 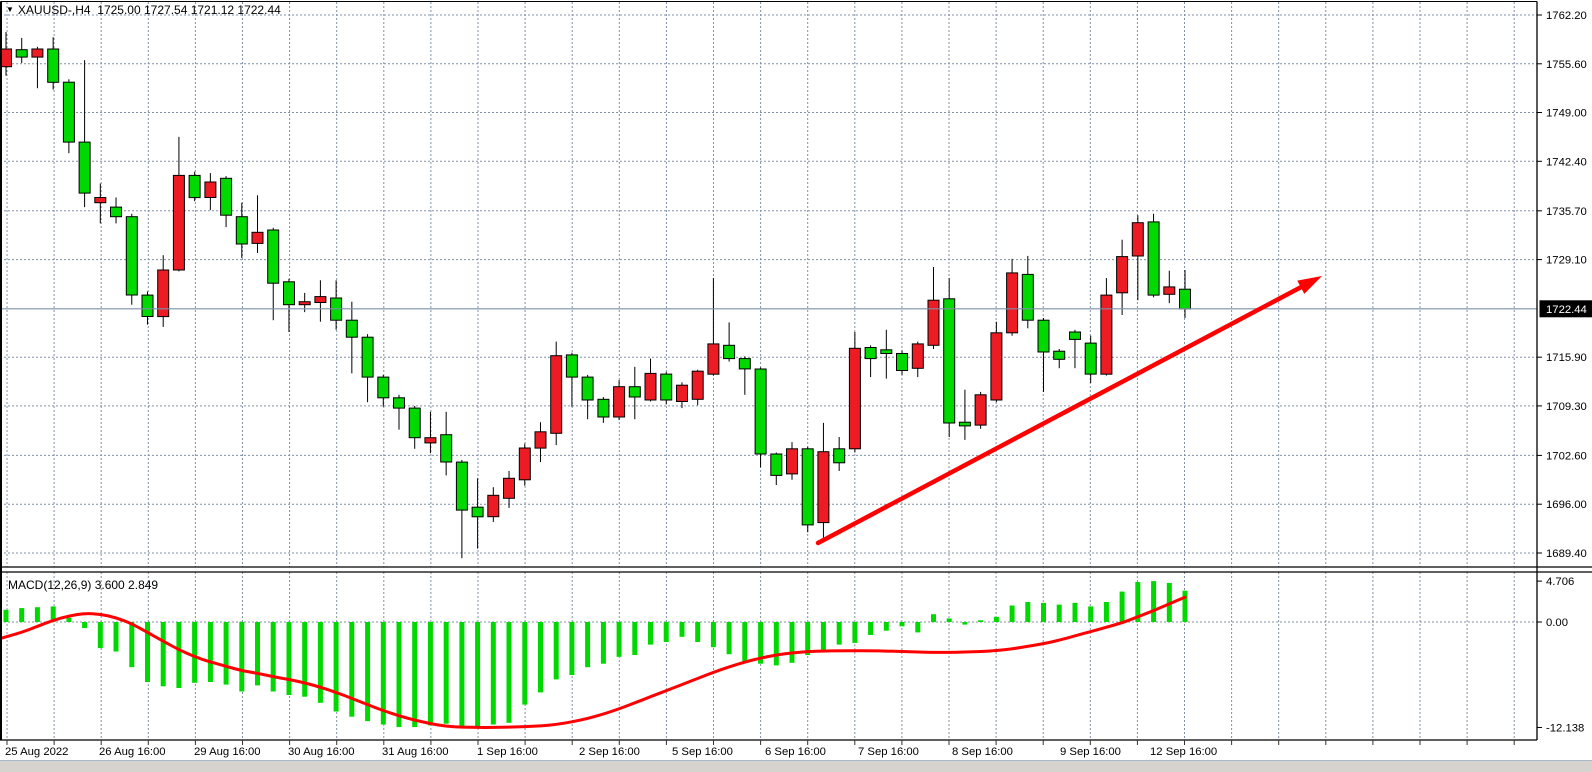 What do you see at coordinates (795, 752) in the screenshot?
I see `time-axis-label: 6 Sep 16:00` at bounding box center [795, 752].